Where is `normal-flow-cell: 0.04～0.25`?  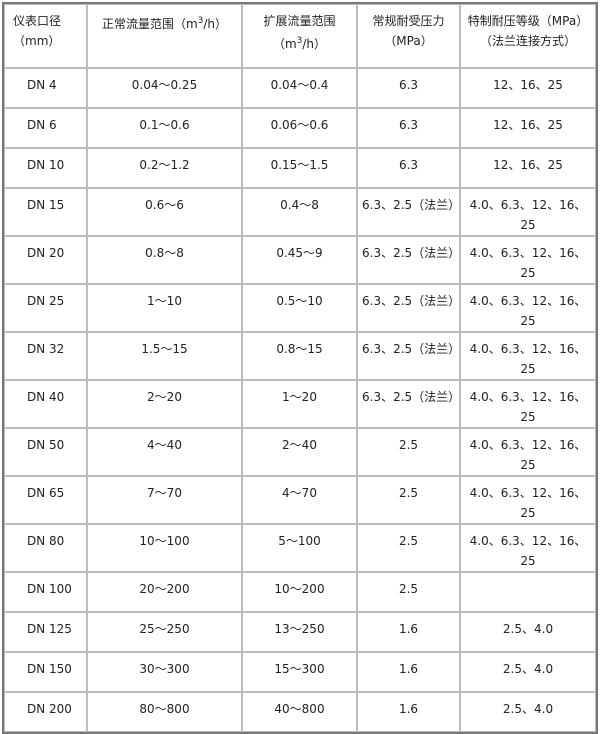
normal-flow-cell: 0.04～0.25 is located at coordinates (164, 88).